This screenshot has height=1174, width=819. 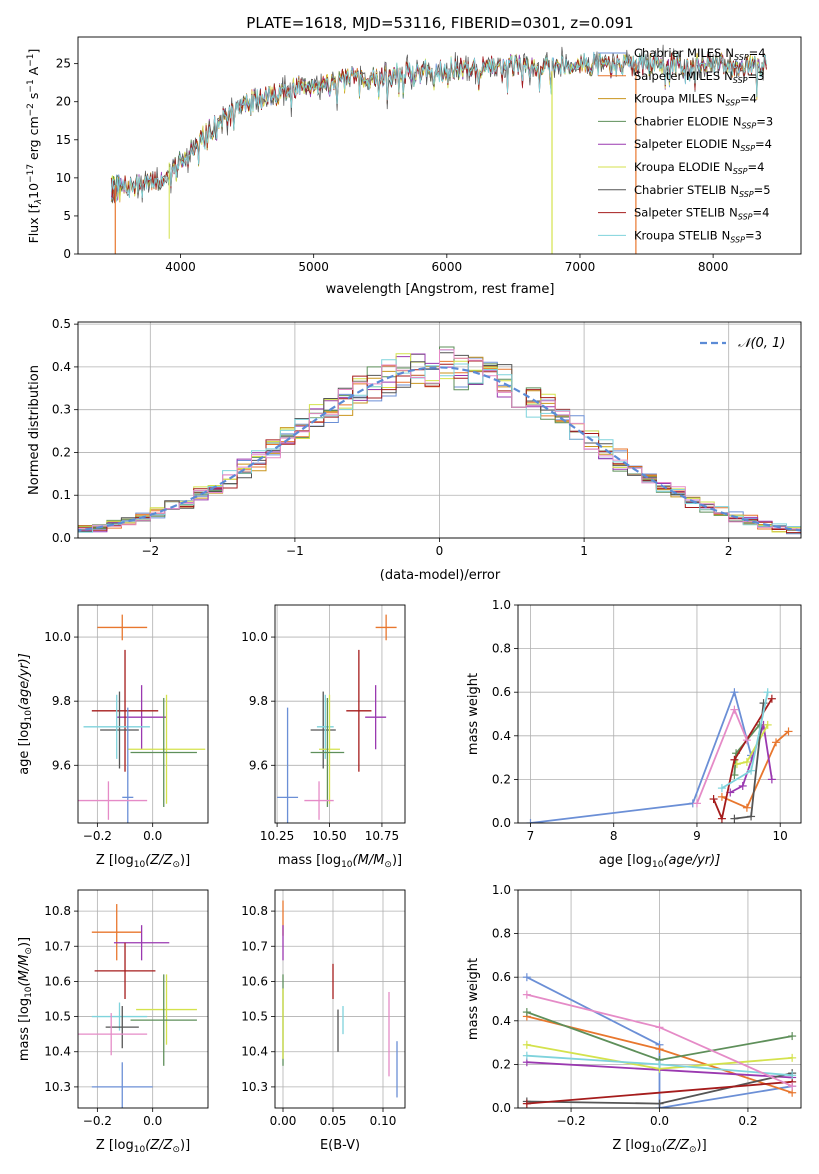 What do you see at coordinates (703, 122) in the screenshot?
I see `legend-entry: Chabrier ELODIE NSSP=3` at bounding box center [703, 122].